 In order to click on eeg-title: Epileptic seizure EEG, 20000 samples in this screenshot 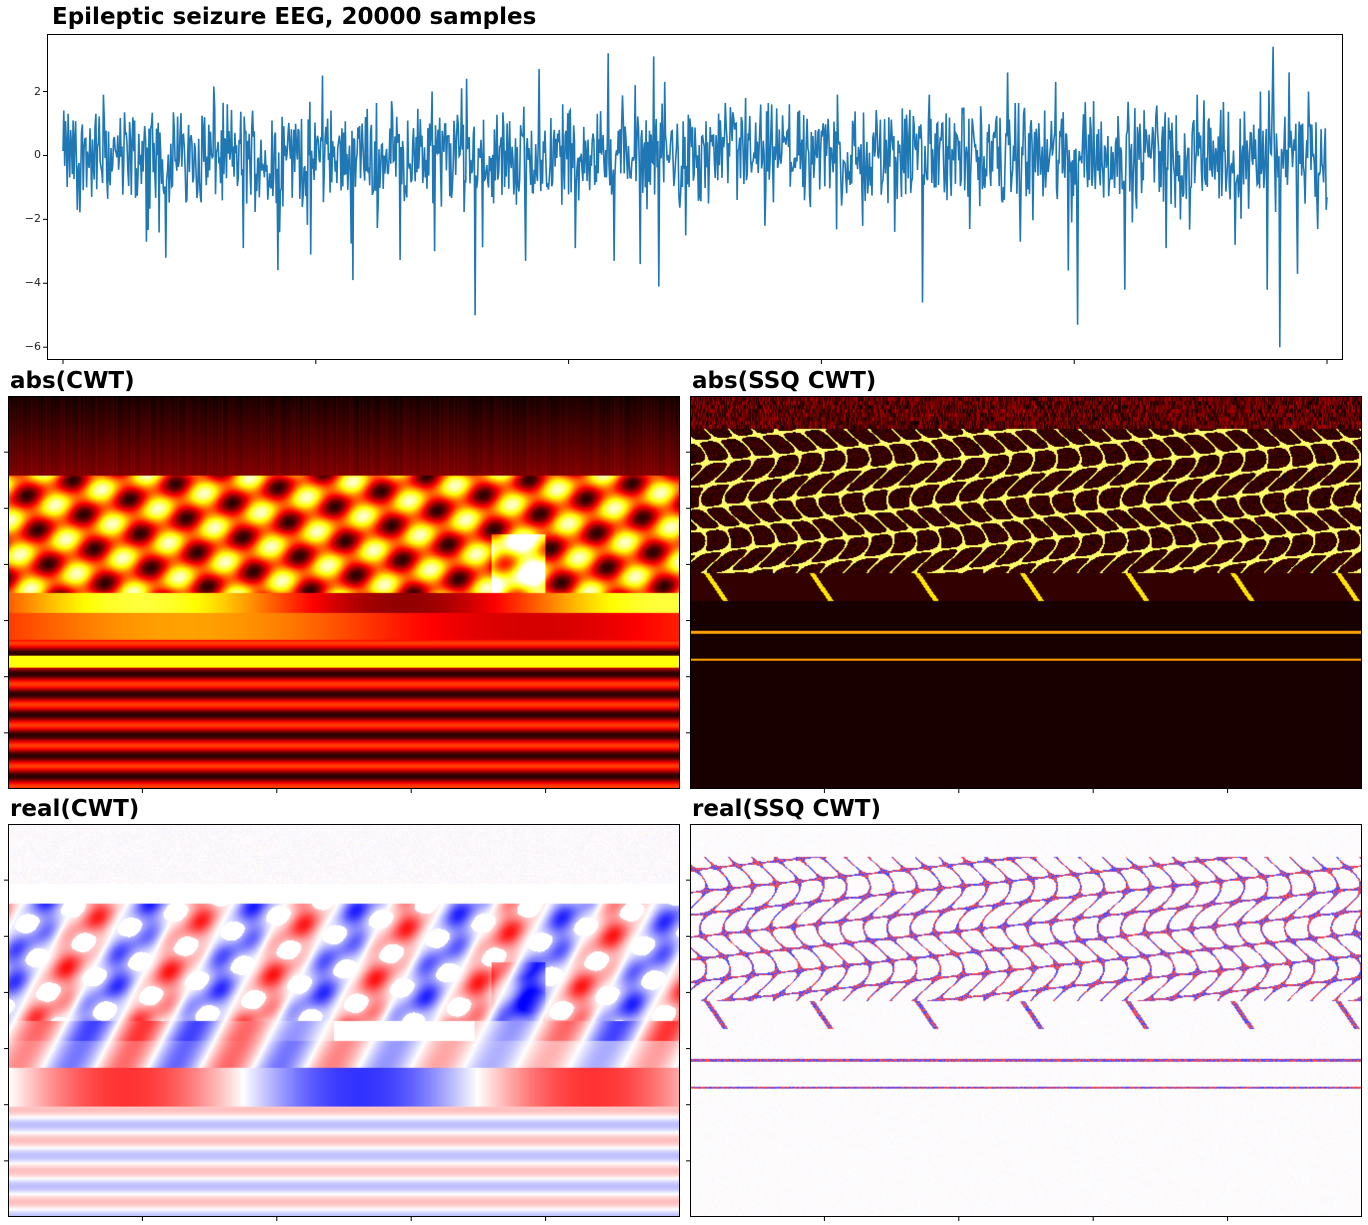, I will do `click(294, 17)`.